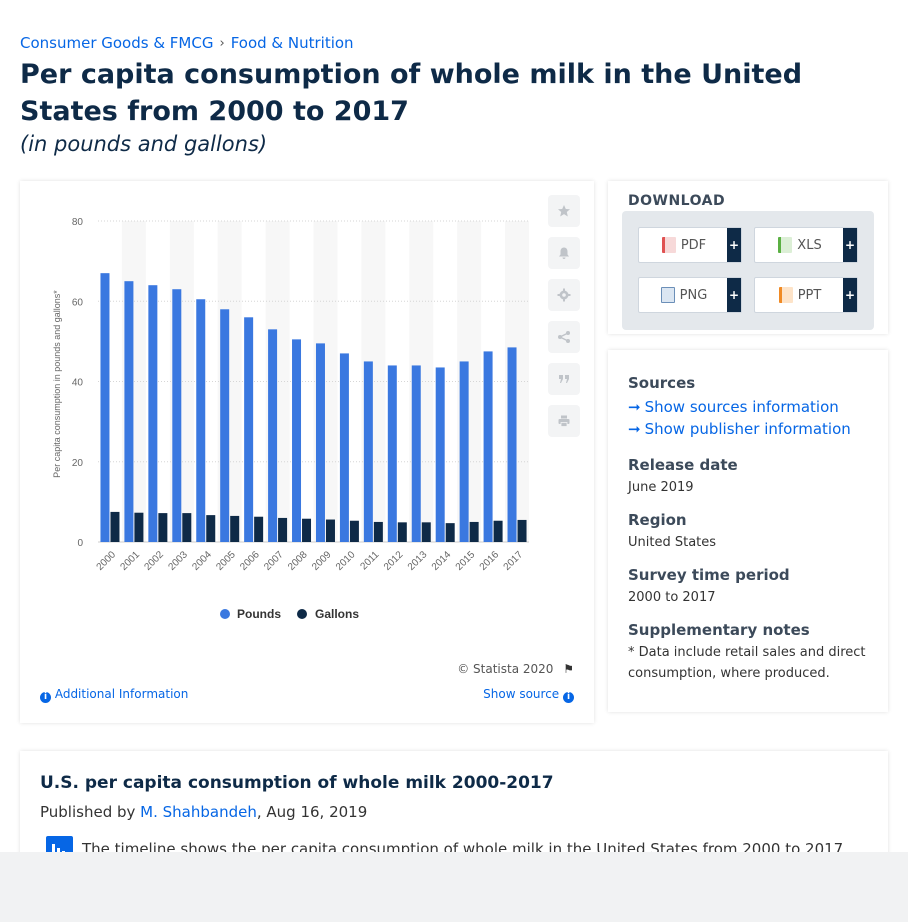  What do you see at coordinates (418, 561) in the screenshot?
I see `x-tick-label: 2013` at bounding box center [418, 561].